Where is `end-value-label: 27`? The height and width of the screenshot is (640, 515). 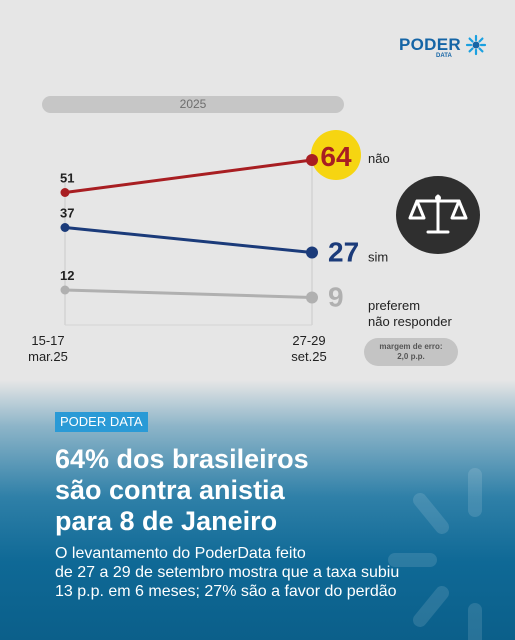 end-value-label: 27 is located at coordinates (343, 252).